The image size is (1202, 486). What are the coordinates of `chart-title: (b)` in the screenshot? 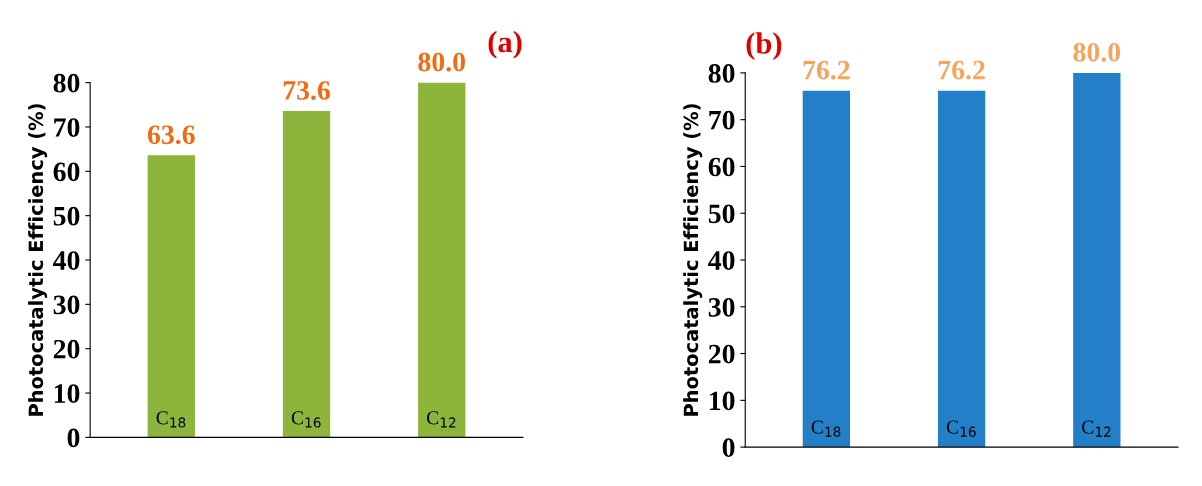 It's located at (764, 46).